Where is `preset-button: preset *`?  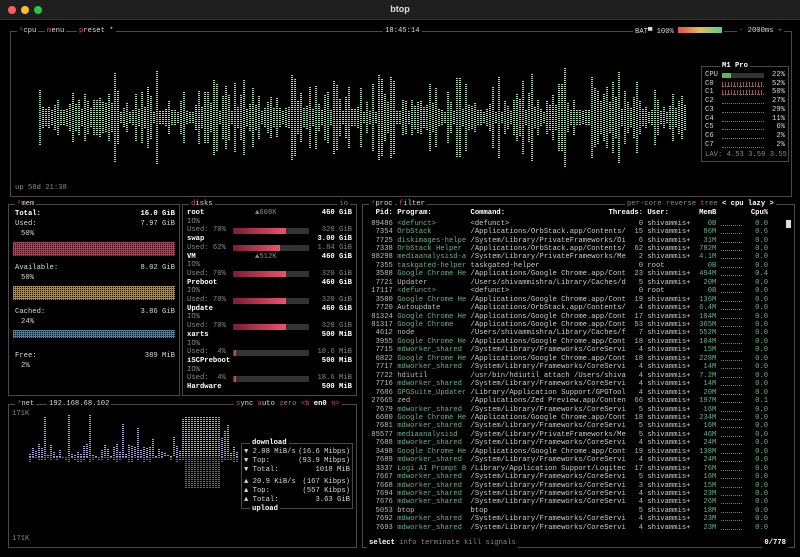
preset-button: preset * is located at coordinates (96, 31).